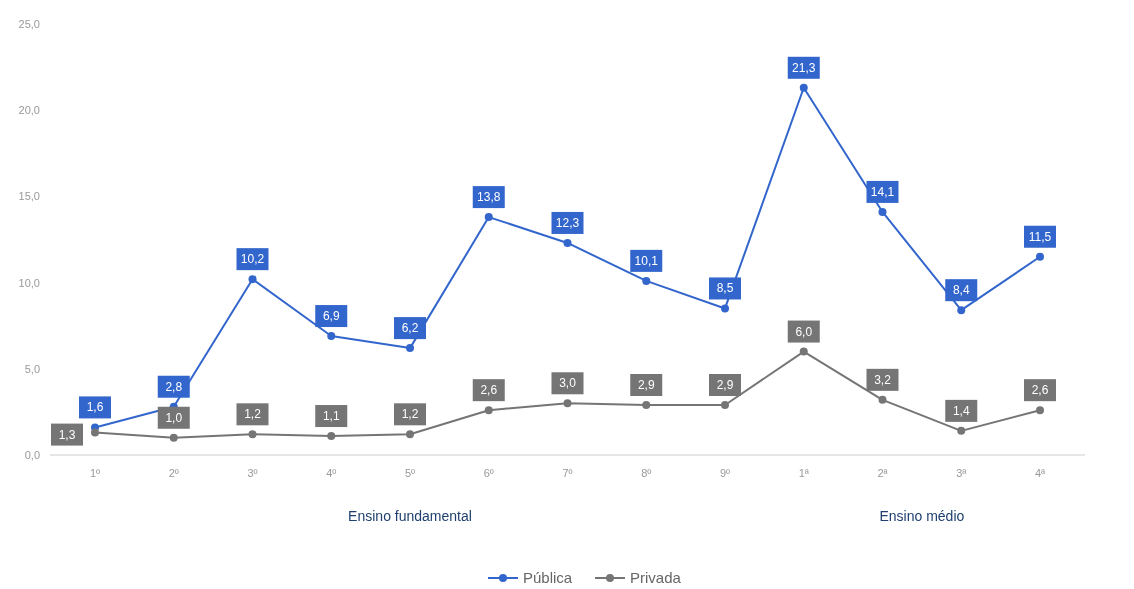 This screenshot has width=1134, height=589. What do you see at coordinates (173, 473) in the screenshot?
I see `x-tick-label: 2º` at bounding box center [173, 473].